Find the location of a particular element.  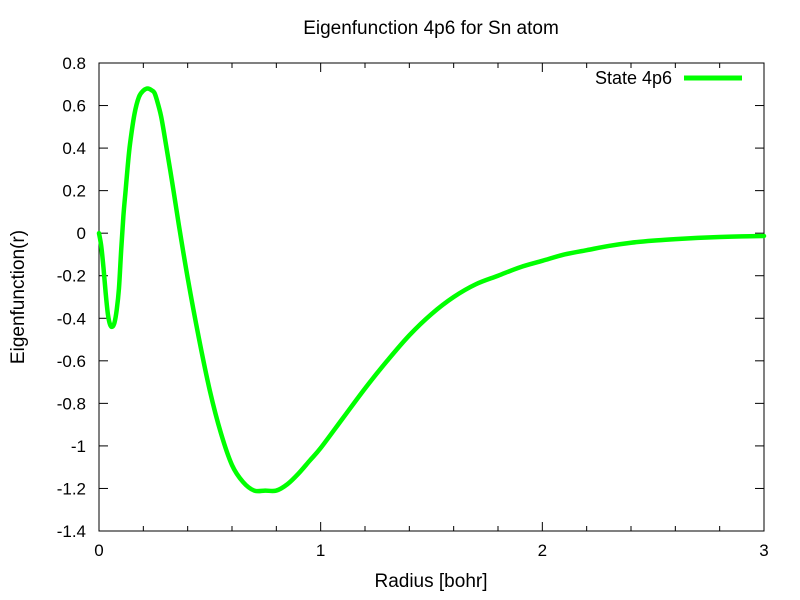

y-tick-label: -0.4 is located at coordinates (71, 318).